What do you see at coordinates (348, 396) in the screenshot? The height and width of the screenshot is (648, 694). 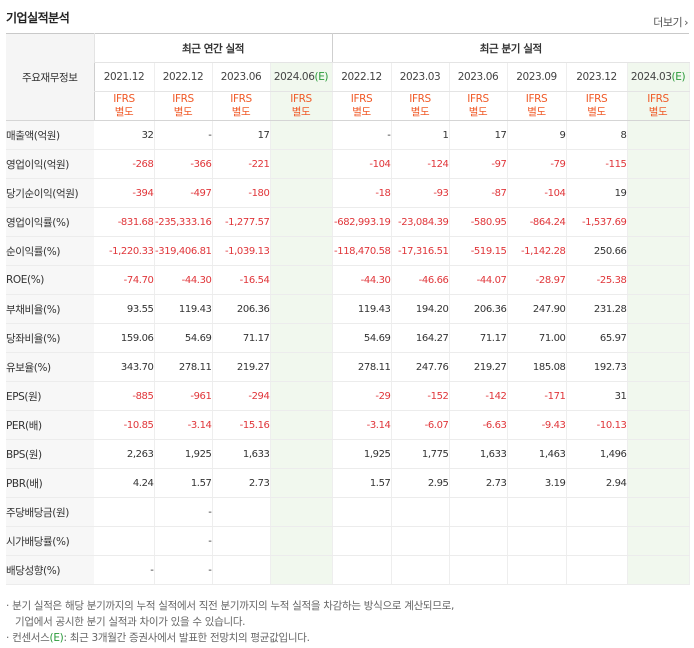 I see `table-row: EPS(원) -885 -961 -294 -29 -152 -142 -171 31` at bounding box center [348, 396].